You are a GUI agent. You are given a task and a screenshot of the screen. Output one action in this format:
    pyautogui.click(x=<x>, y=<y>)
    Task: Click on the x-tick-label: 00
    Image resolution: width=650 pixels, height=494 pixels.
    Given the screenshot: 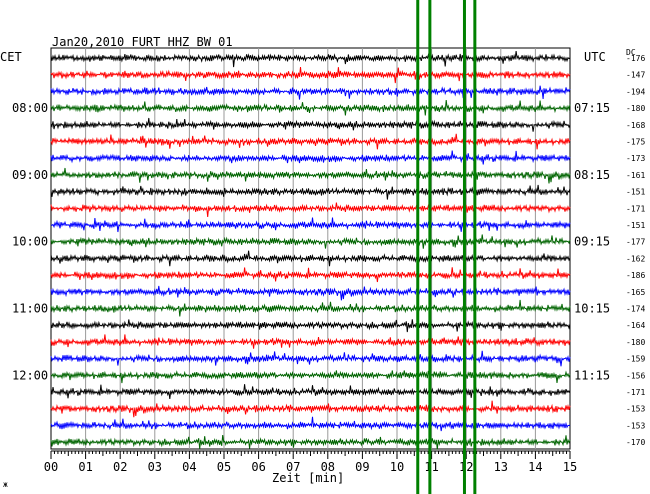 What is the action you would take?
    pyautogui.click(x=51, y=467)
    